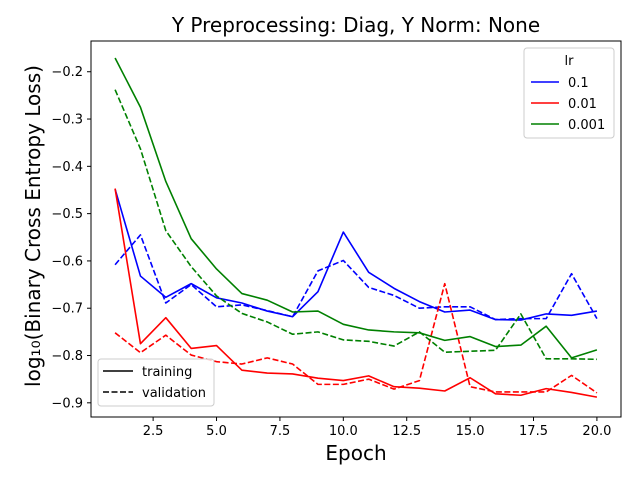 The height and width of the screenshot is (480, 640). What do you see at coordinates (67, 403) in the screenshot?
I see `y-tick-label: −0.9` at bounding box center [67, 403].